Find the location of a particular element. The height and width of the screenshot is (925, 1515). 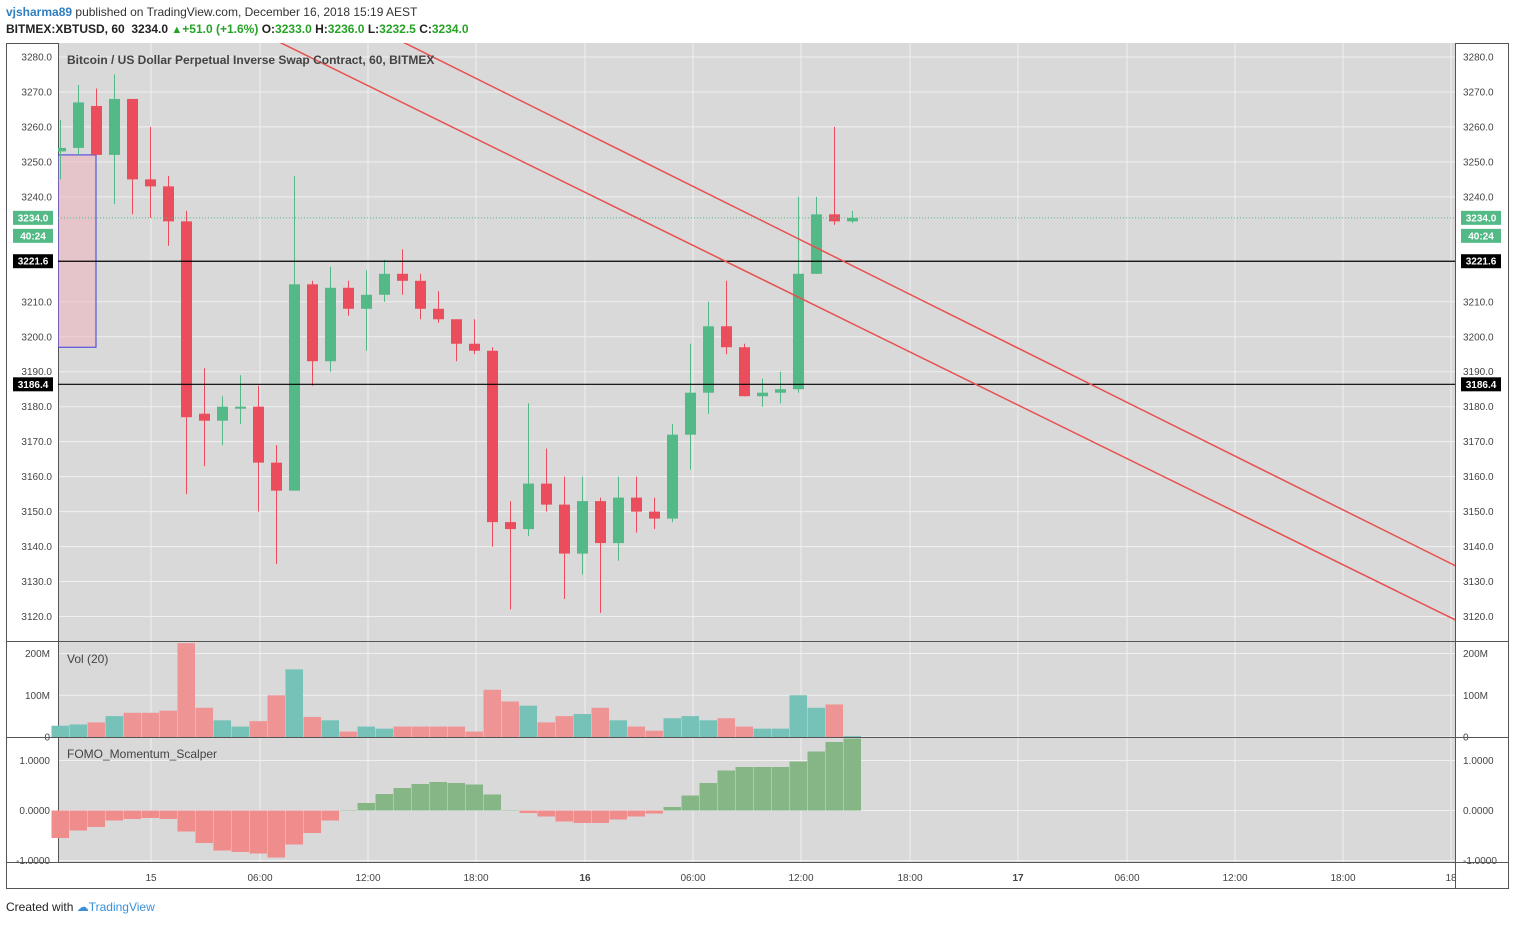

osc-tick-right: -1.0000 is located at coordinates (1480, 861).